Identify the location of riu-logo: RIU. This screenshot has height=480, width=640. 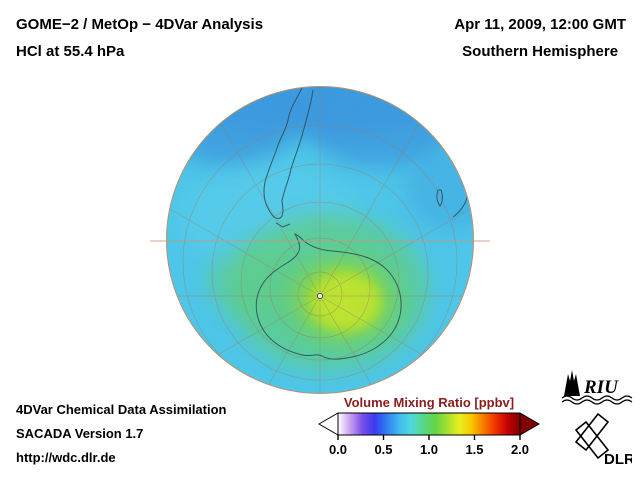
(597, 387).